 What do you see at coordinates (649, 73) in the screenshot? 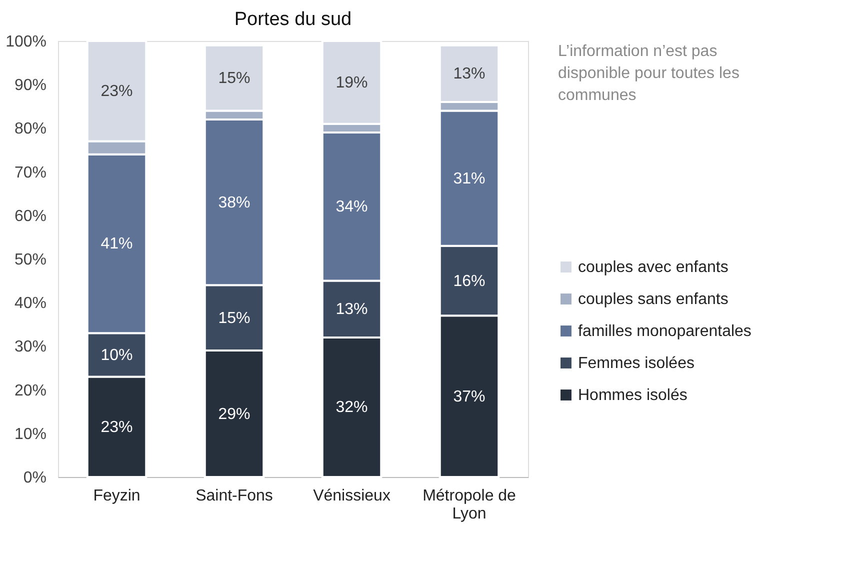
I see `text: L’information n’est pas disponible pour toutes les communes` at bounding box center [649, 73].